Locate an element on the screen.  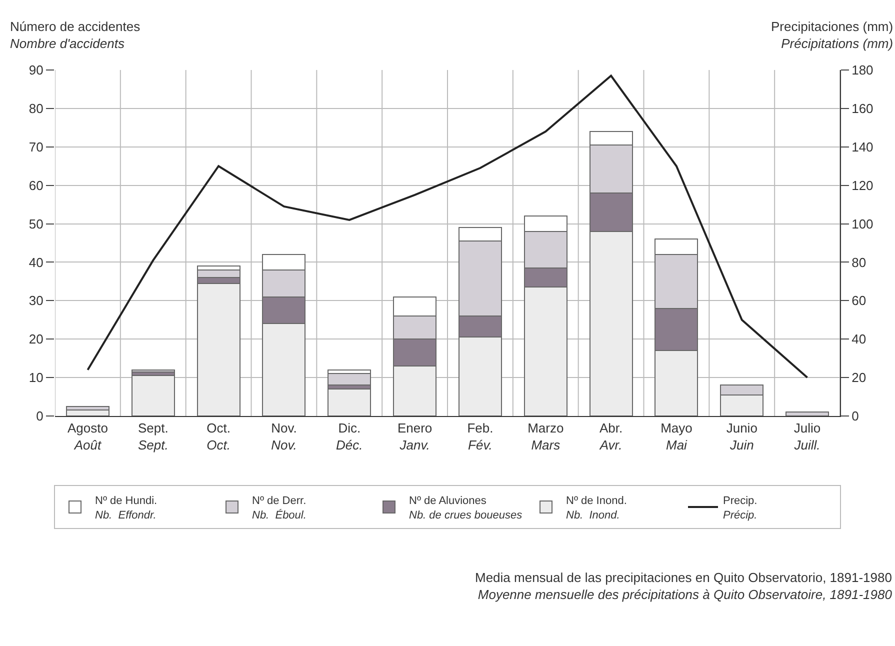
y-tick-label: 70 is located at coordinates (36, 146).